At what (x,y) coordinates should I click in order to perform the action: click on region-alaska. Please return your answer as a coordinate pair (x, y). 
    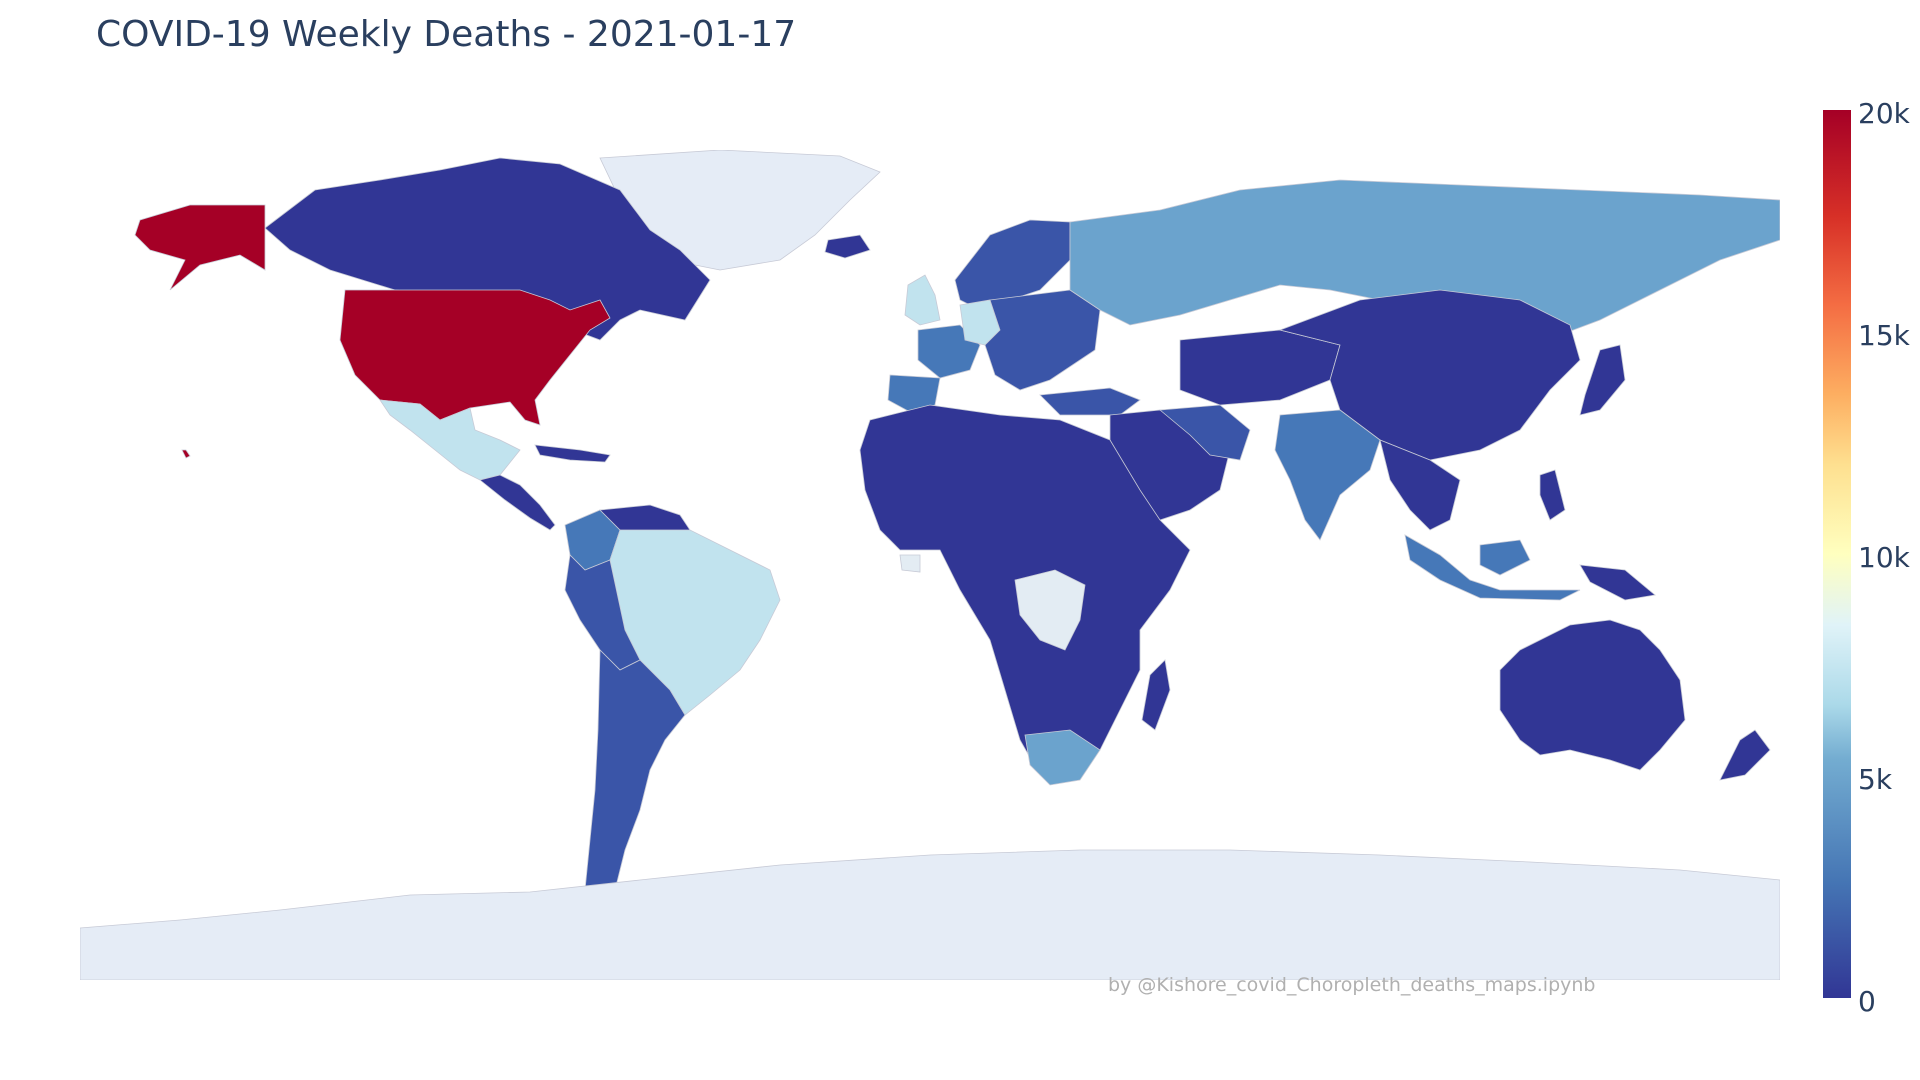
    Looking at the image, I should click on (200, 247).